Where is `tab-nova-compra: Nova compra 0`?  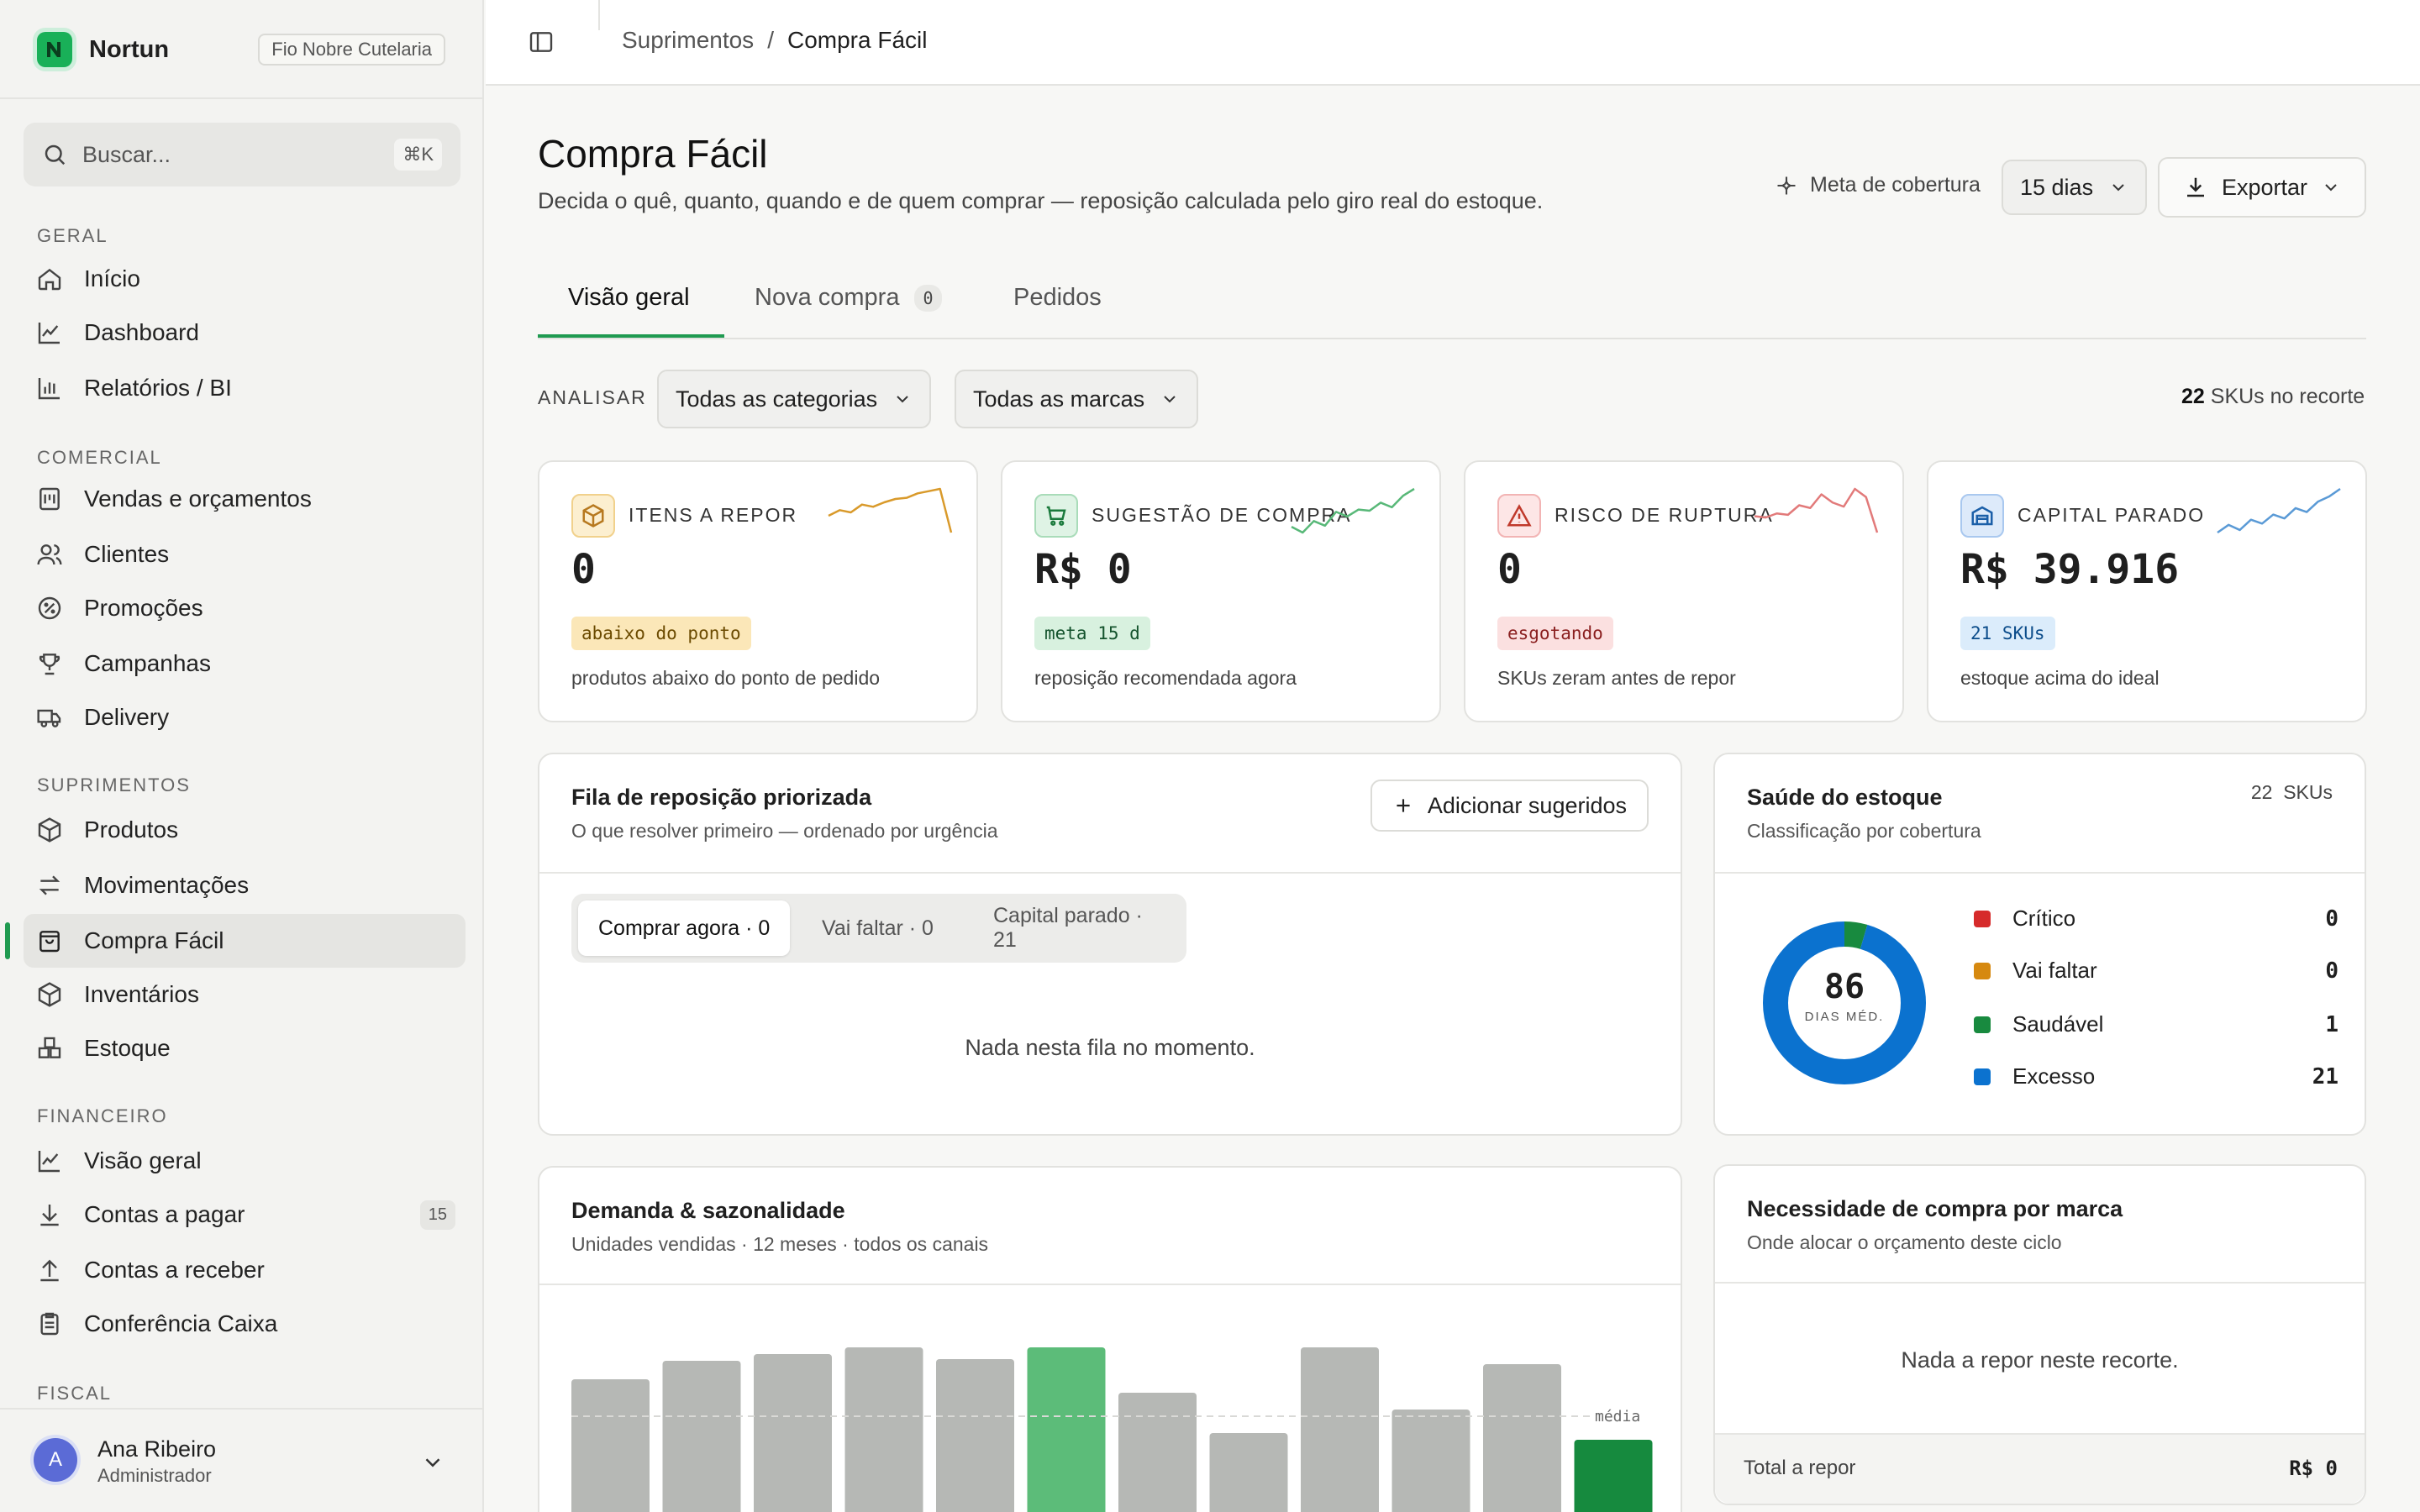
tab-nova-compra: Nova compra 0 is located at coordinates (848, 298).